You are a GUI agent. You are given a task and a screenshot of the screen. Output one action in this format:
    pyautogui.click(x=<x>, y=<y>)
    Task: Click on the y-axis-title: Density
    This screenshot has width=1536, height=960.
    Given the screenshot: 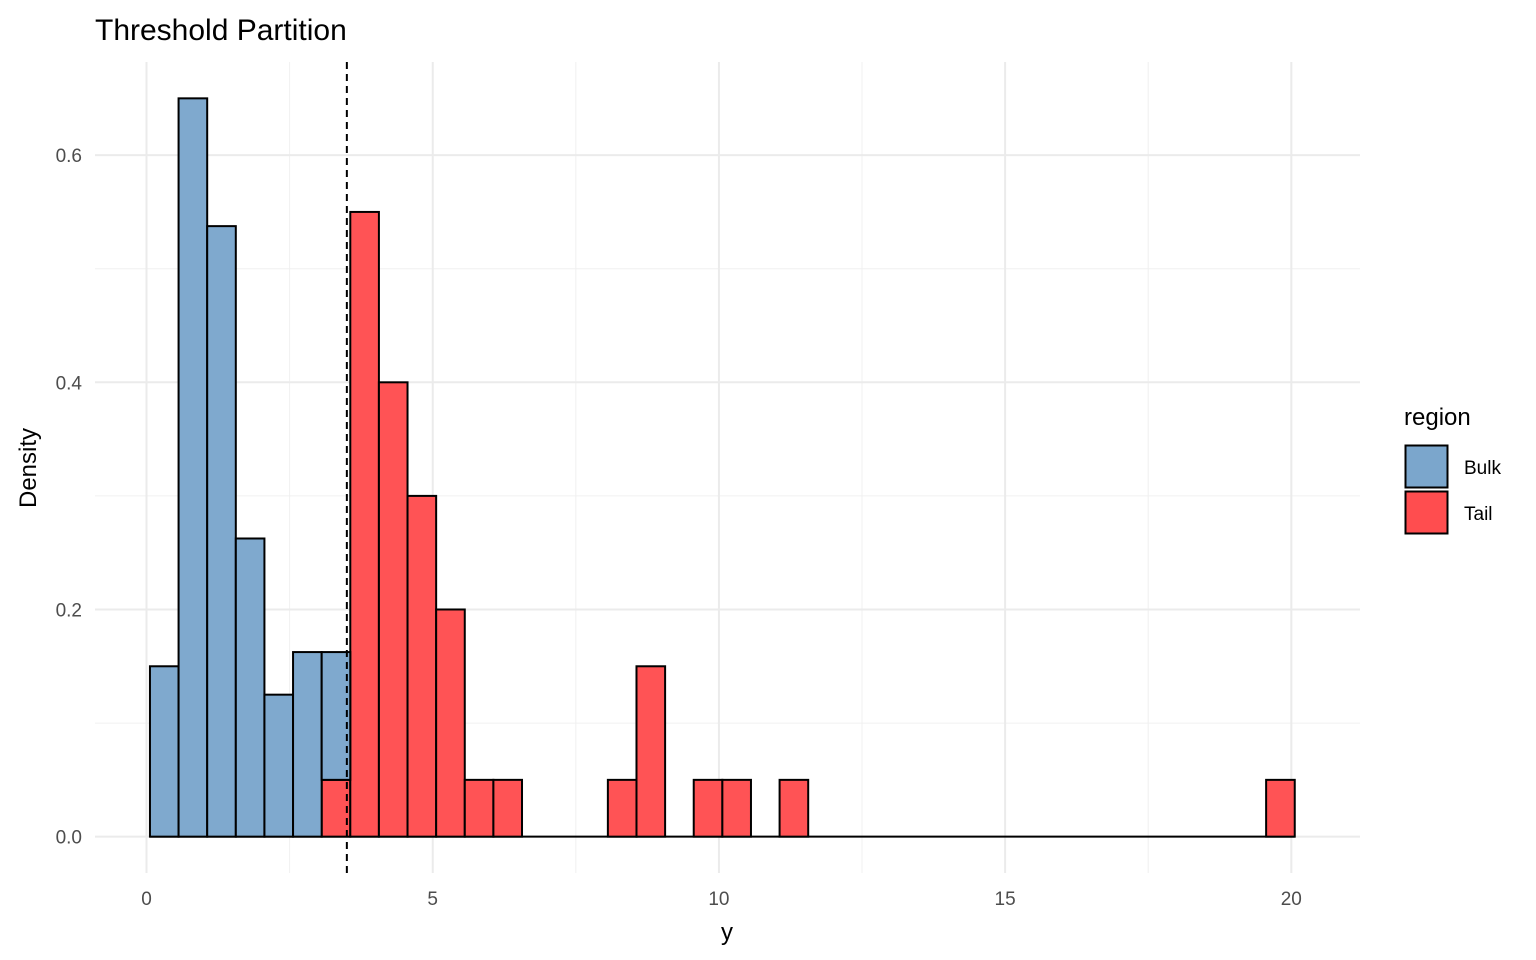 What is the action you would take?
    pyautogui.click(x=28, y=468)
    